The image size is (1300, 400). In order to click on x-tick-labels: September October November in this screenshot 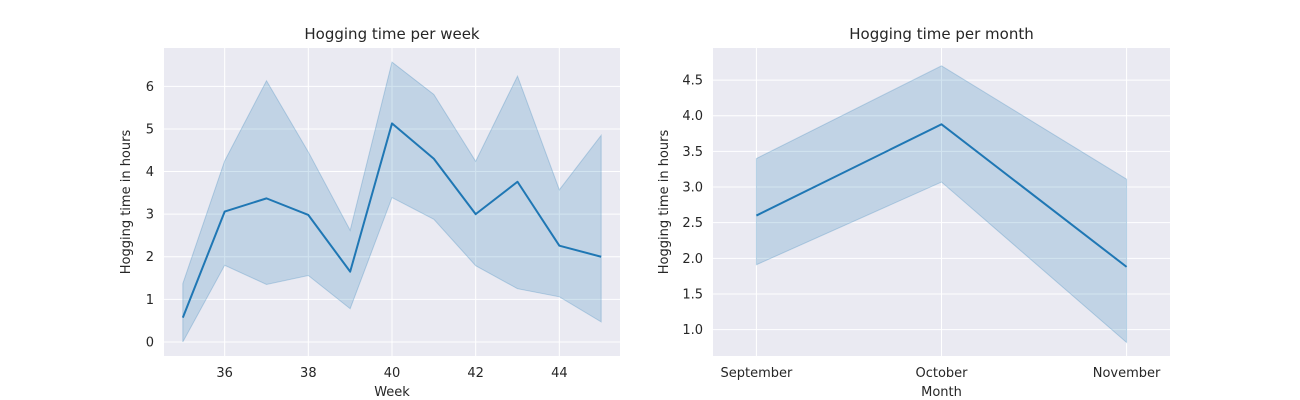, I will do `click(940, 373)`.